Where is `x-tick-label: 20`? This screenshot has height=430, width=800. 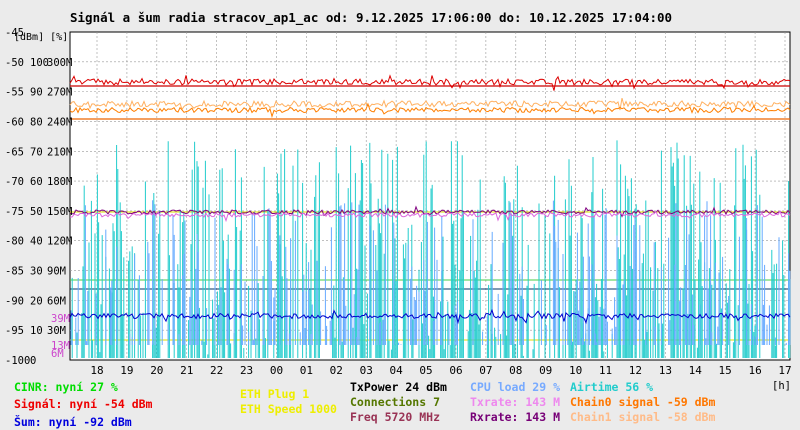
x-tick-label: 20 is located at coordinates (156, 370).